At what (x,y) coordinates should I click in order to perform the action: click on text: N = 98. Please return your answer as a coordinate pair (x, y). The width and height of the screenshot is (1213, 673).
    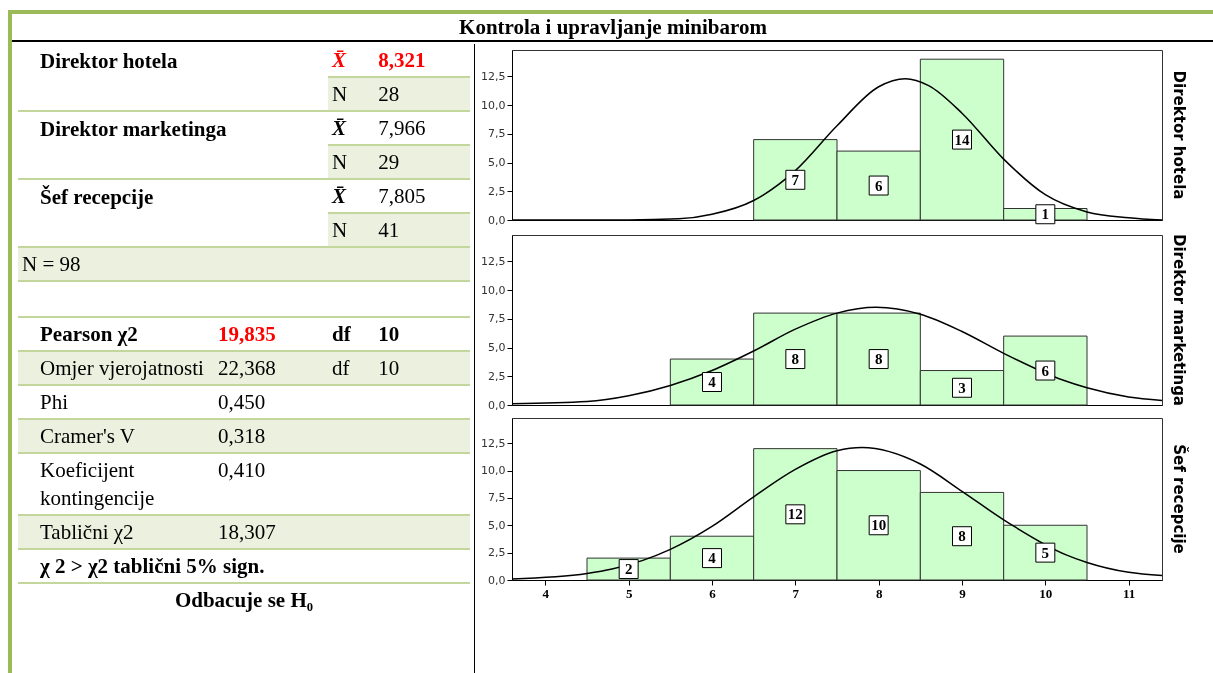
    Looking at the image, I should click on (244, 264).